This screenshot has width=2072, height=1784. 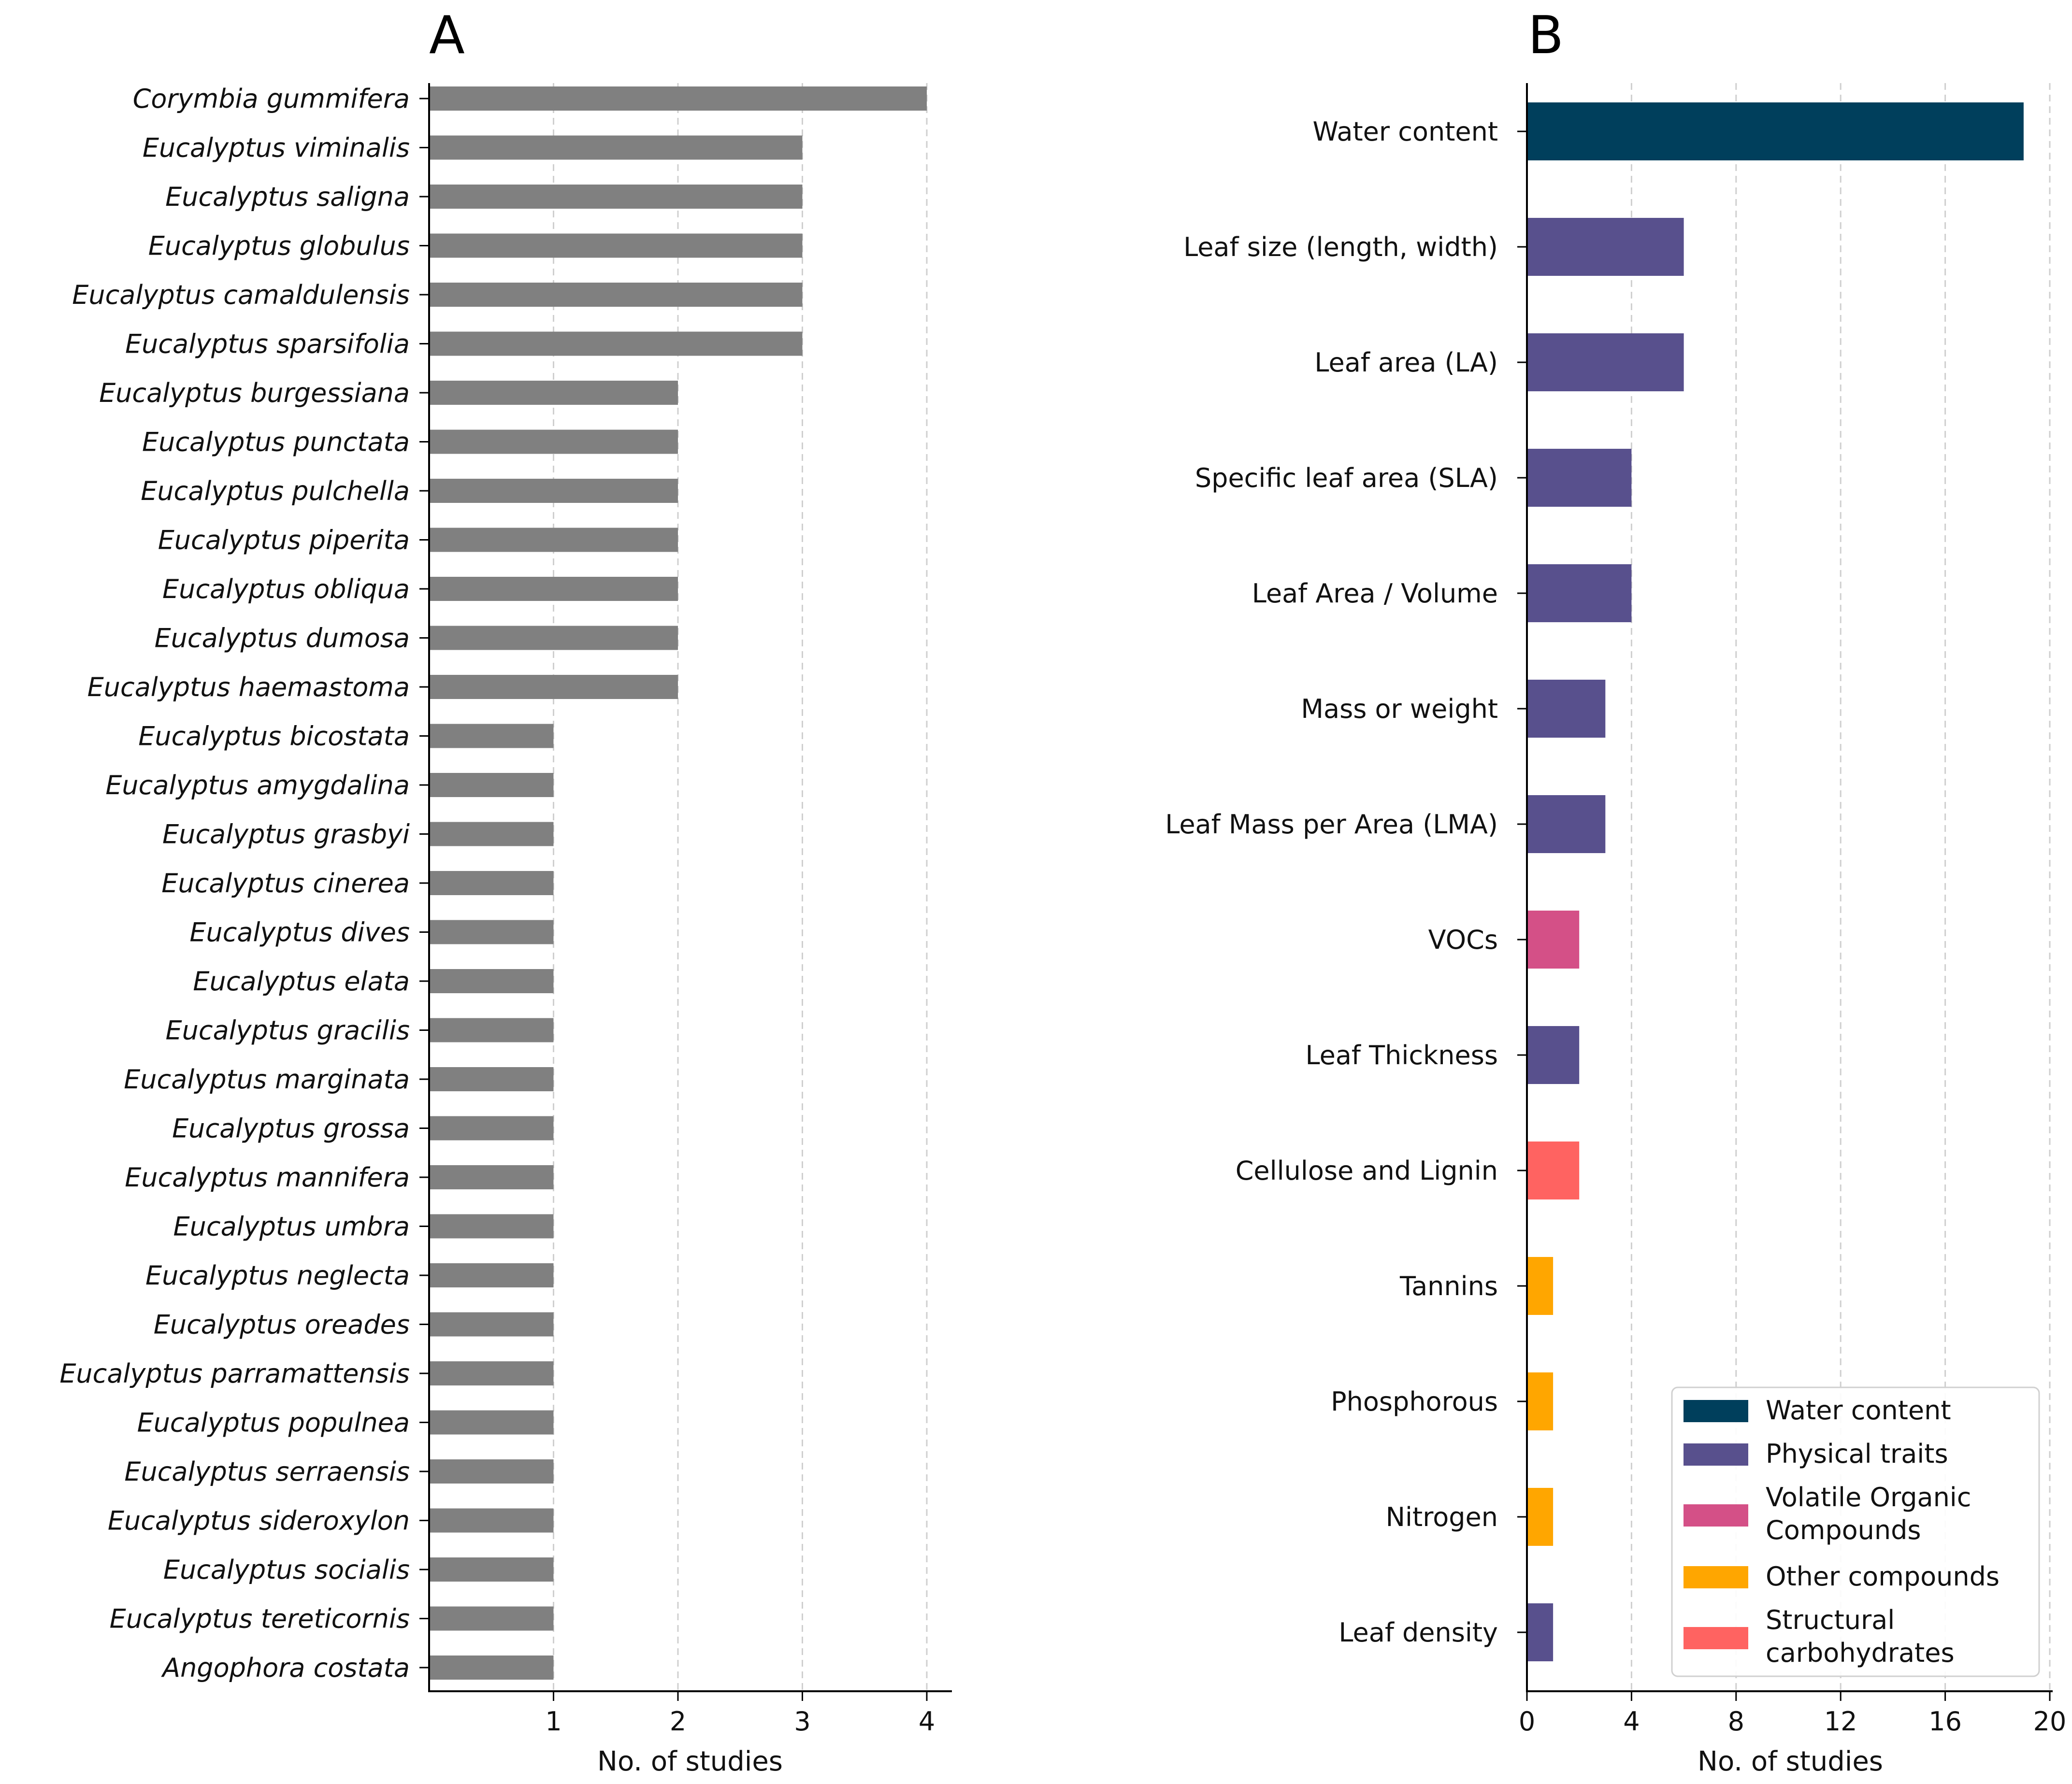 What do you see at coordinates (1448, 1286) in the screenshot?
I see `category-label-tannins: Tannins` at bounding box center [1448, 1286].